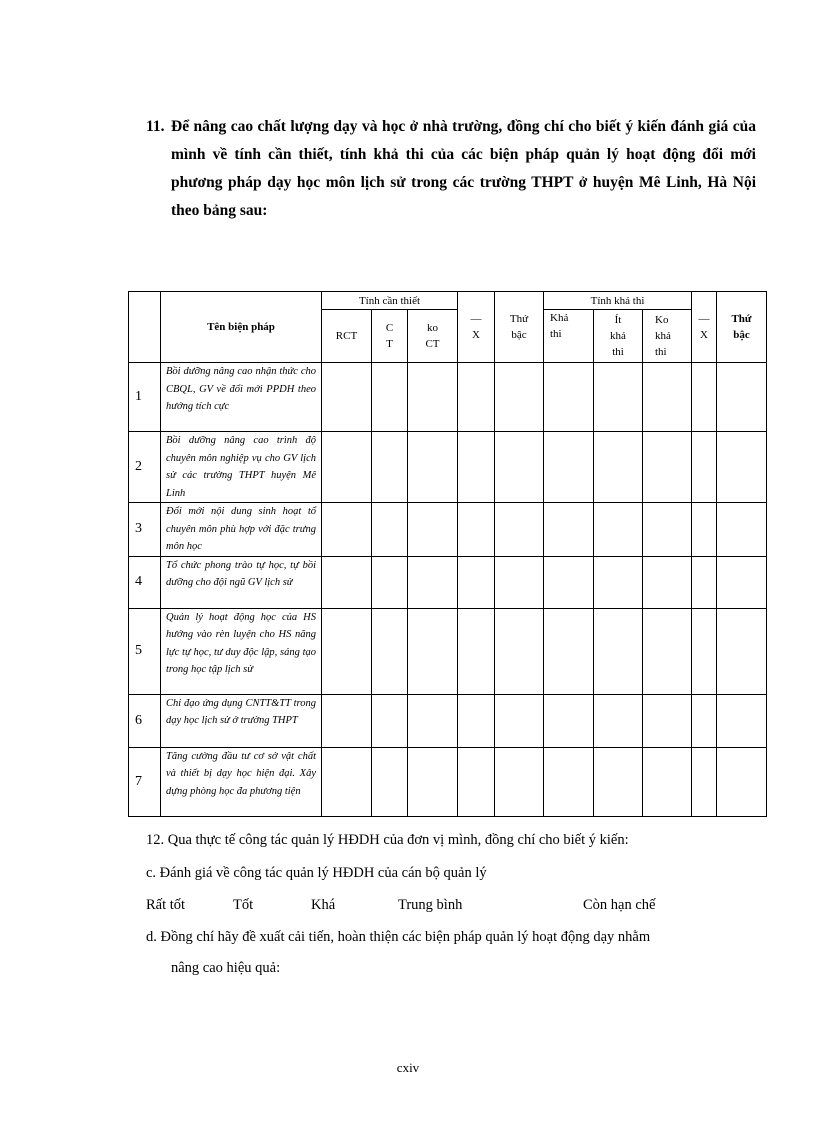  I want to click on page-number: cxiv, so click(408, 1067).